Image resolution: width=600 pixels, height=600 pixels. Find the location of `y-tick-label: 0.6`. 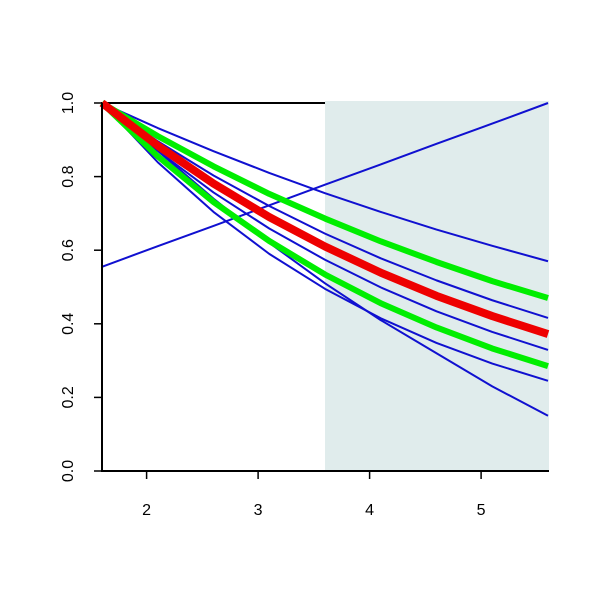

y-tick-label: 0.6 is located at coordinates (68, 250).